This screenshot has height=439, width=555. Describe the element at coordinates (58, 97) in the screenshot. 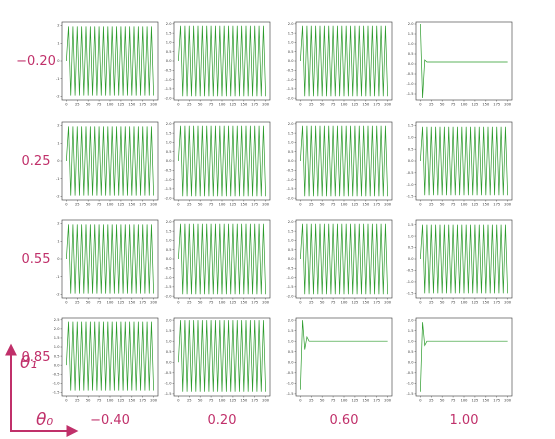

I see `y-tick-label: -2` at that location.